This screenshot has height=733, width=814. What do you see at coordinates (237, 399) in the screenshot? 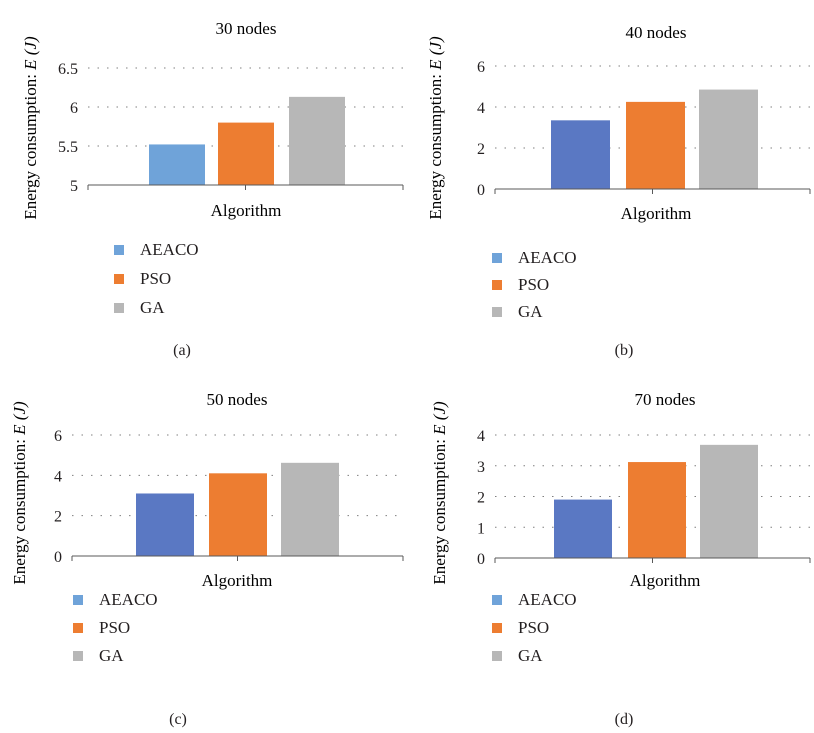
I see `chart-c-title: 50 nodes` at bounding box center [237, 399].